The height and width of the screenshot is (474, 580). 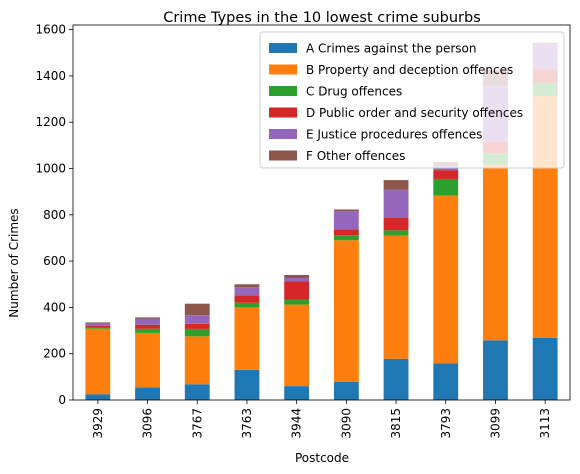 I want to click on x-tick-label: 3090, so click(x=346, y=423).